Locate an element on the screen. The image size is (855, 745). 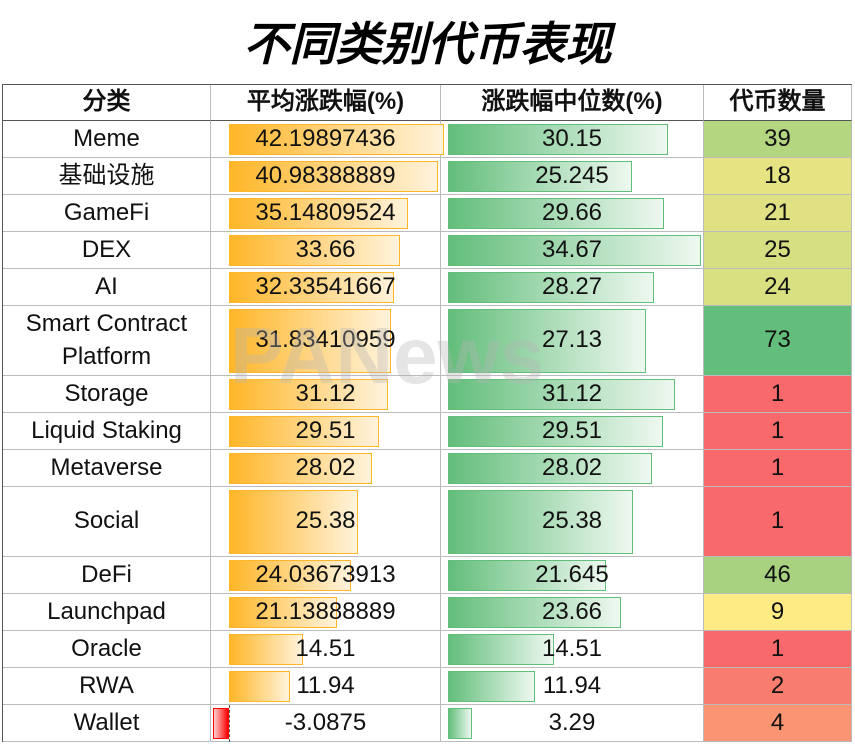
value: 2 is located at coordinates (777, 685).